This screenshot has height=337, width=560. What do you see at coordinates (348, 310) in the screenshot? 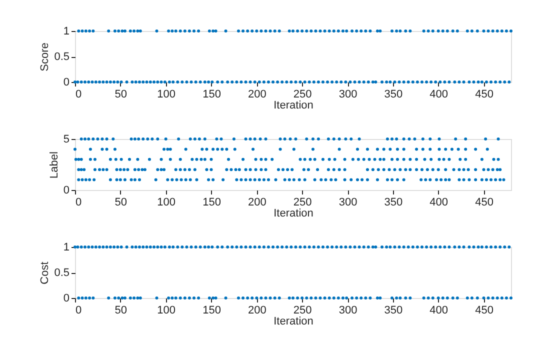
I see `x-tick-label: 300` at bounding box center [348, 310].